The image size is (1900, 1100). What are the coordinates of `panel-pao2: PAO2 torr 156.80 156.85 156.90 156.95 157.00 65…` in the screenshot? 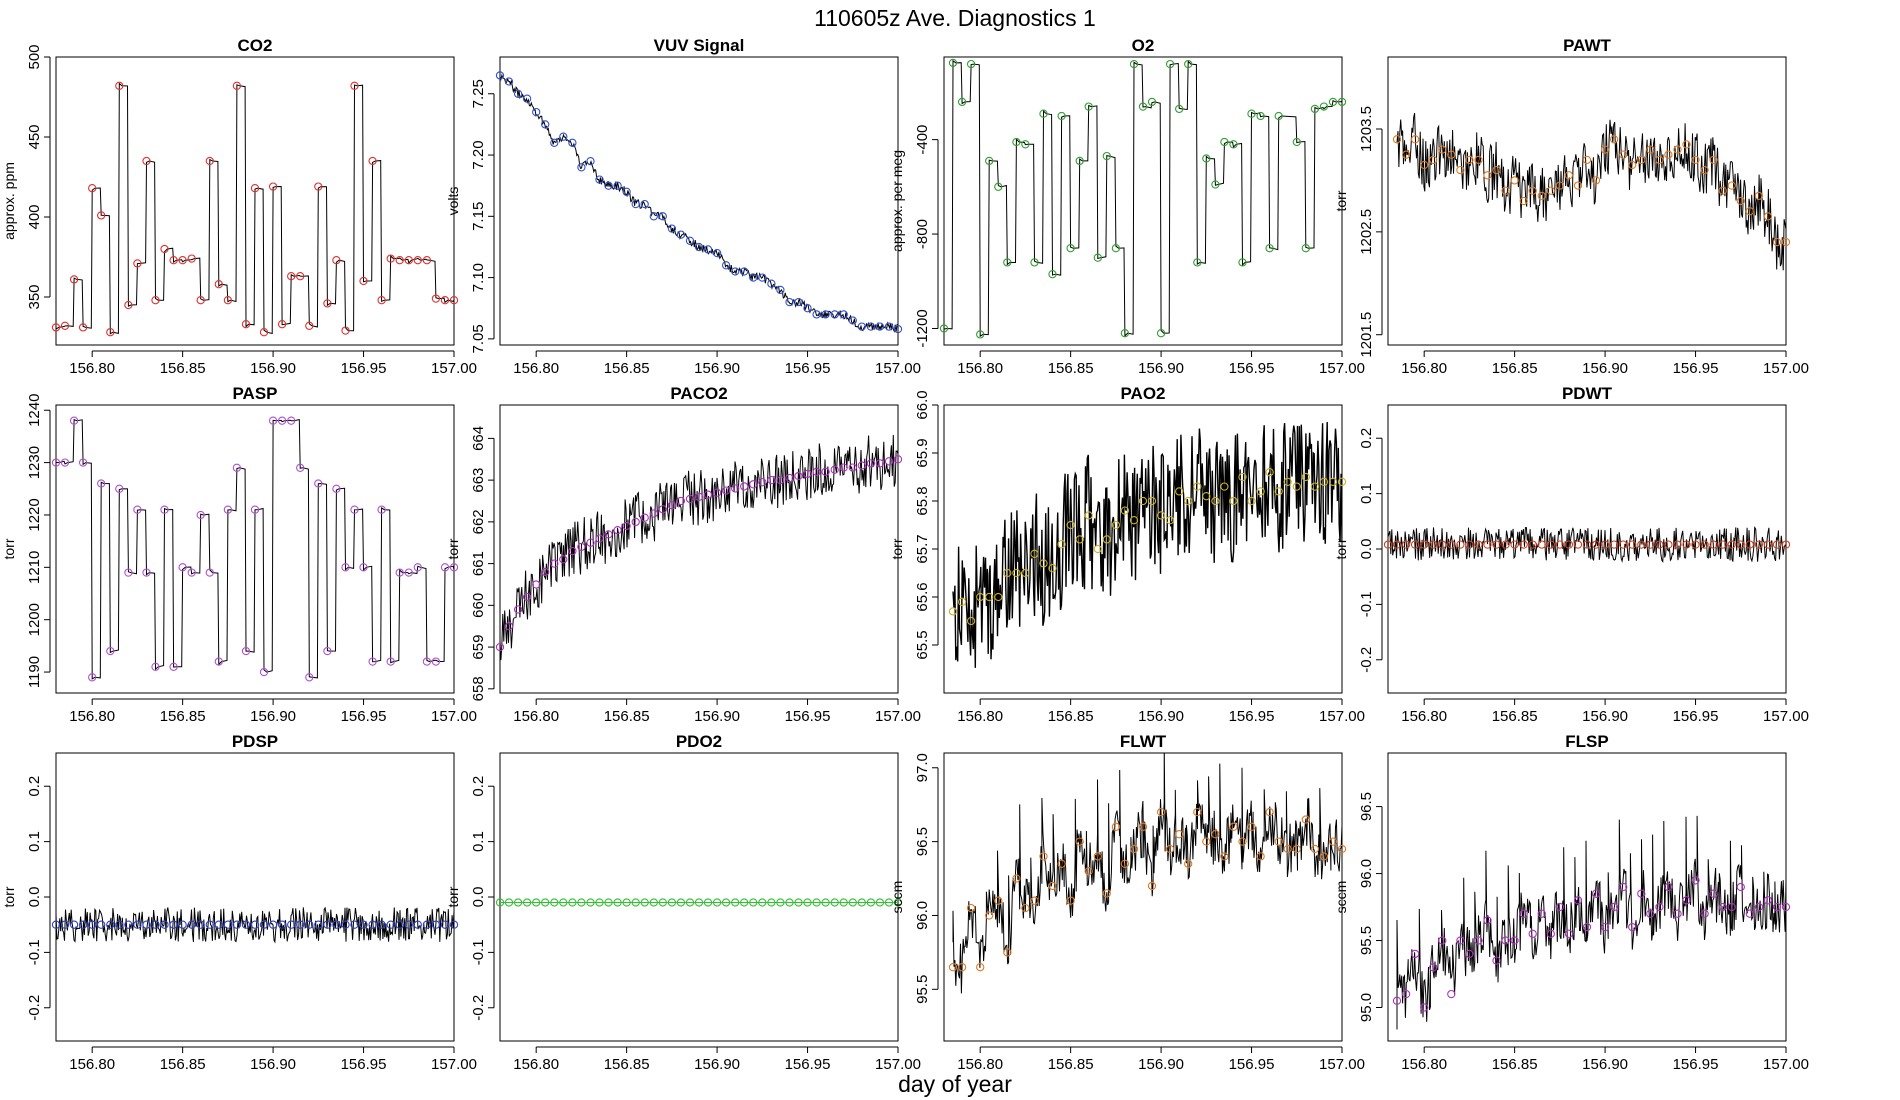 It's located at (1127, 554).